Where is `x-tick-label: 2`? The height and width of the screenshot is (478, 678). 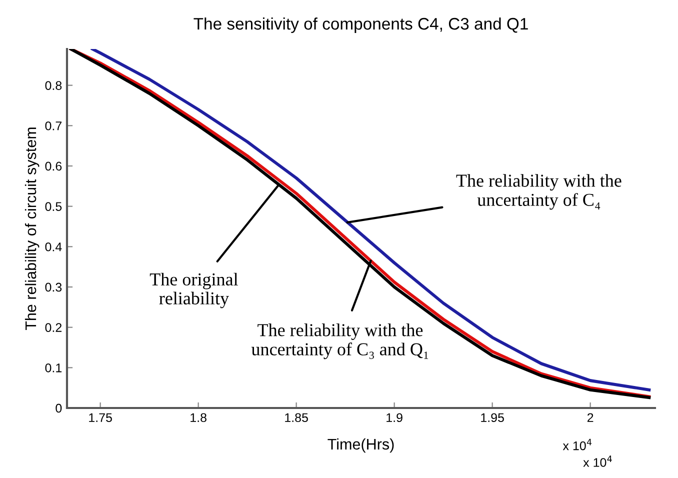
x-tick-label: 2 is located at coordinates (590, 417).